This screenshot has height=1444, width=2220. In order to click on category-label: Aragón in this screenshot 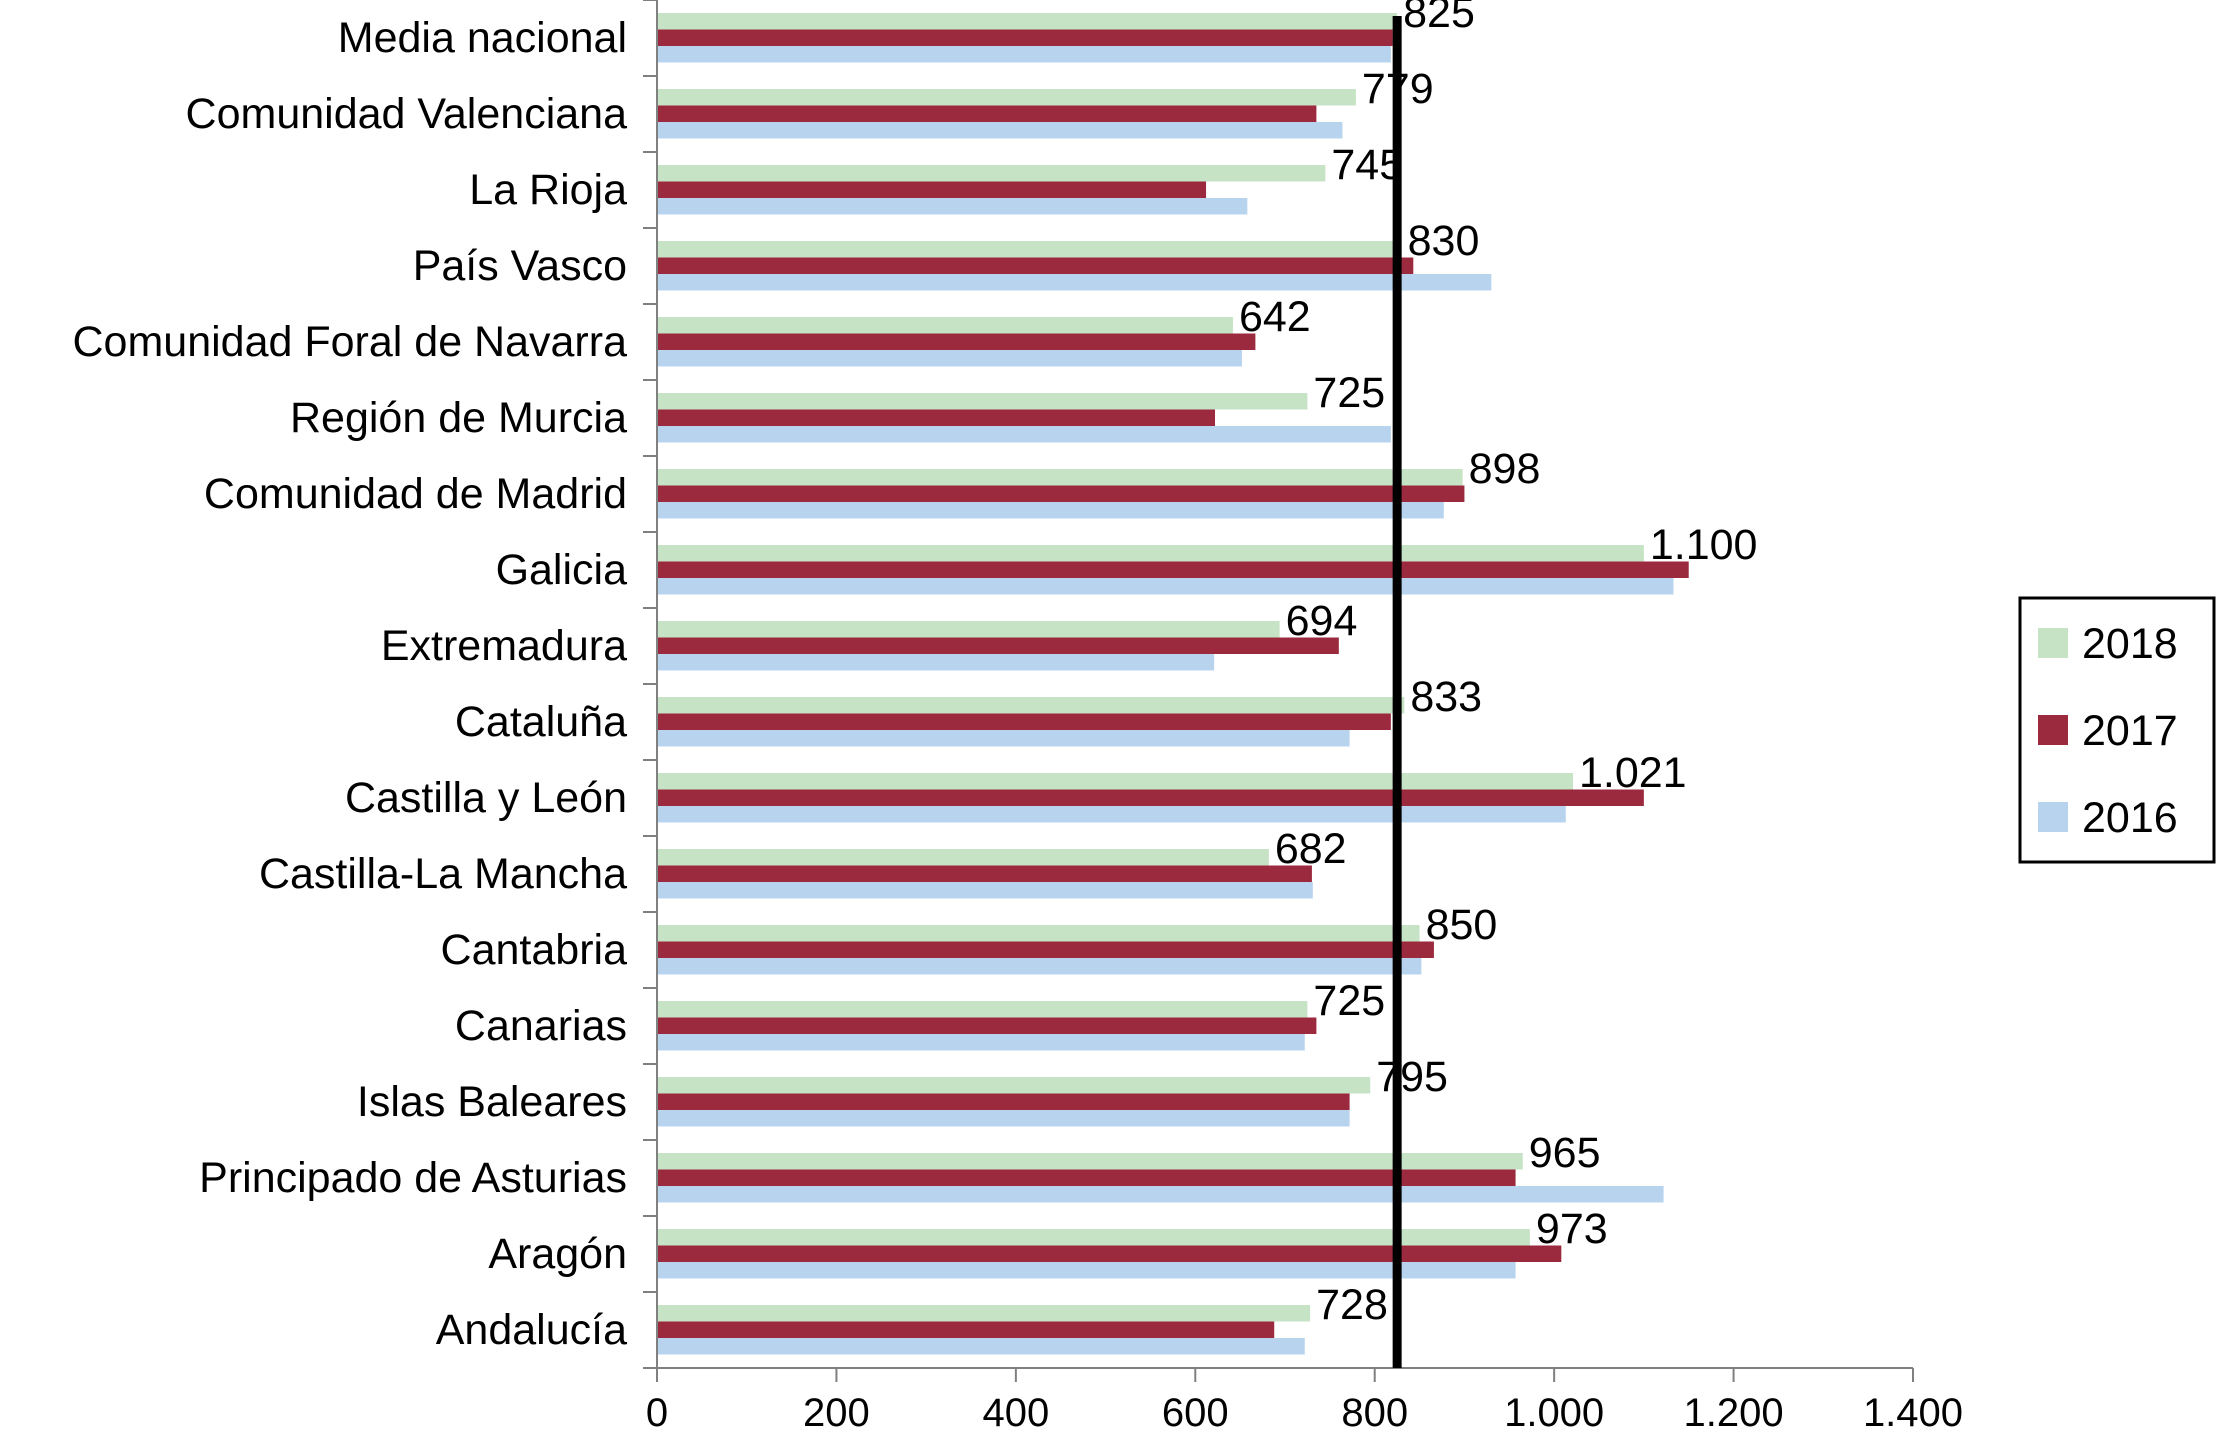, I will do `click(557, 1254)`.